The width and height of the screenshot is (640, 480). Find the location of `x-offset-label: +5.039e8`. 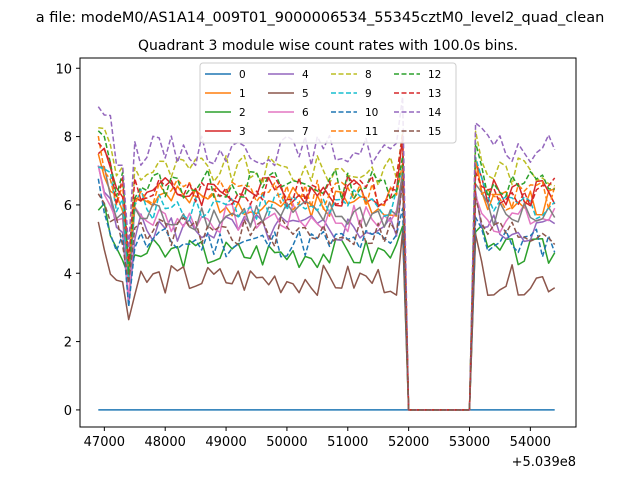

x-offset-label: +5.039e8 is located at coordinates (544, 462).